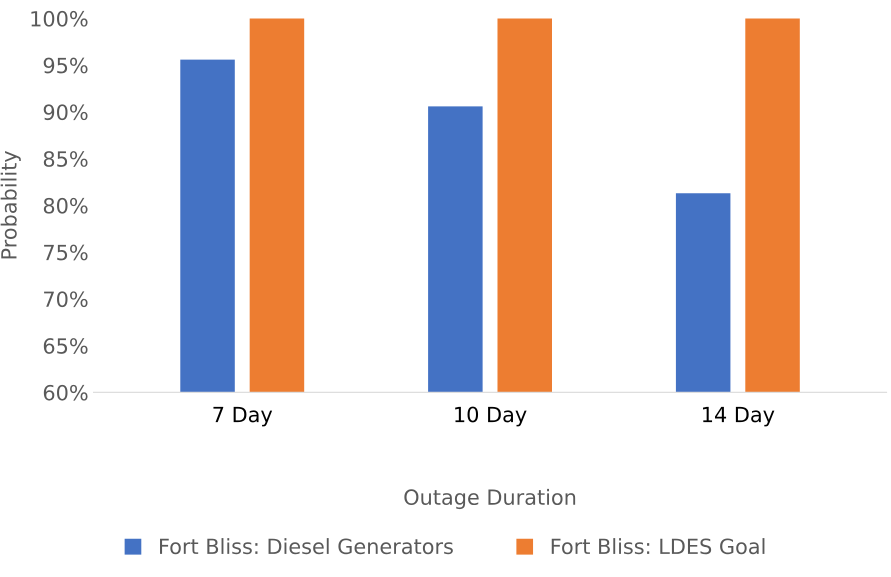  I want to click on y-tick-label: 80%, so click(66, 206).